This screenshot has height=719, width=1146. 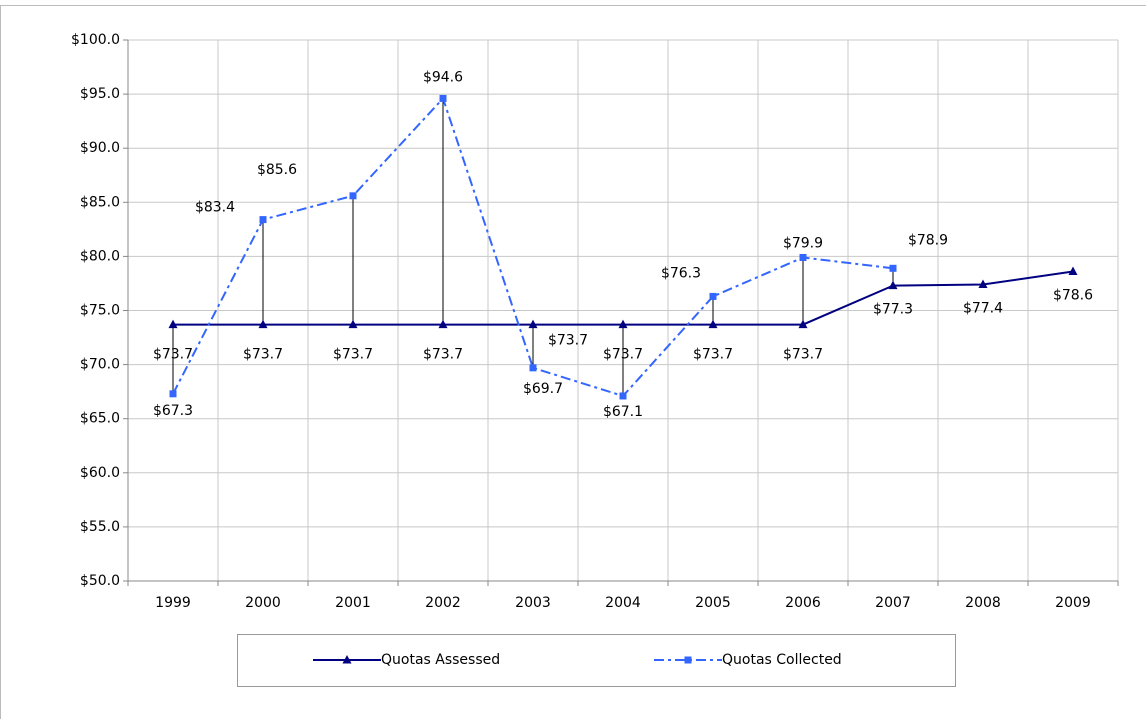 What do you see at coordinates (928, 240) in the screenshot?
I see `data-label: $78.9` at bounding box center [928, 240].